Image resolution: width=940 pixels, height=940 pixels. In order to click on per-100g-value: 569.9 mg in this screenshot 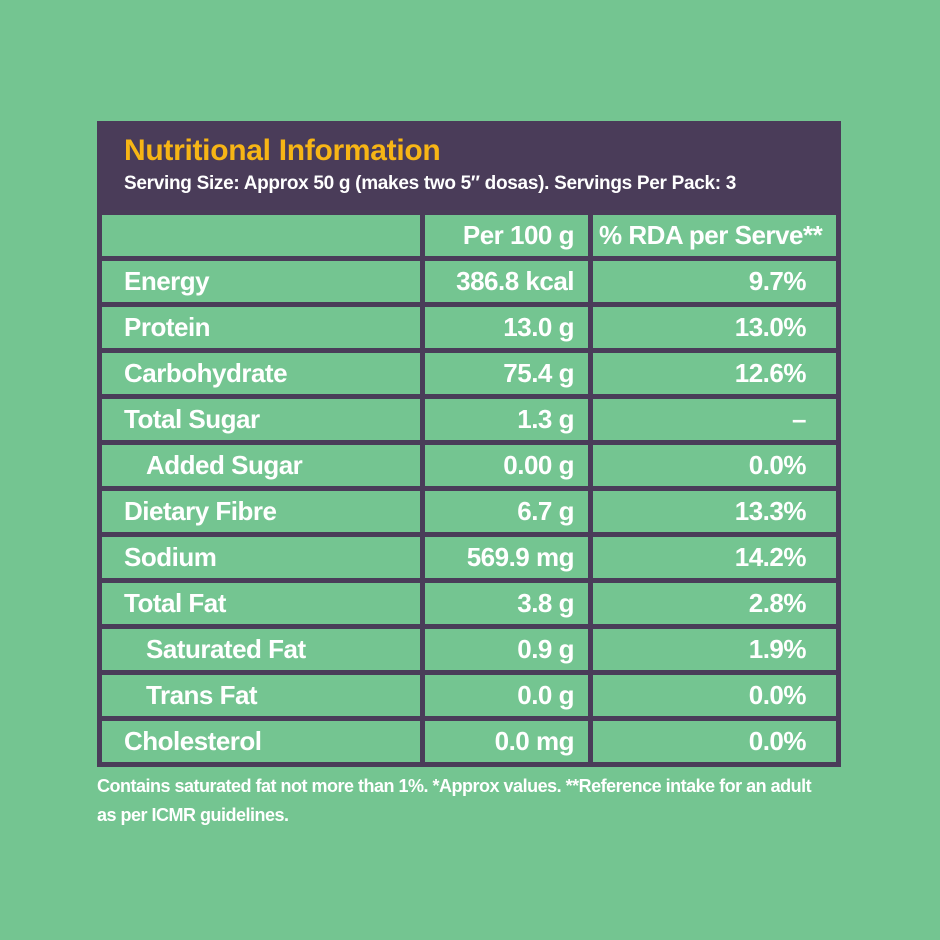, I will do `click(506, 557)`.